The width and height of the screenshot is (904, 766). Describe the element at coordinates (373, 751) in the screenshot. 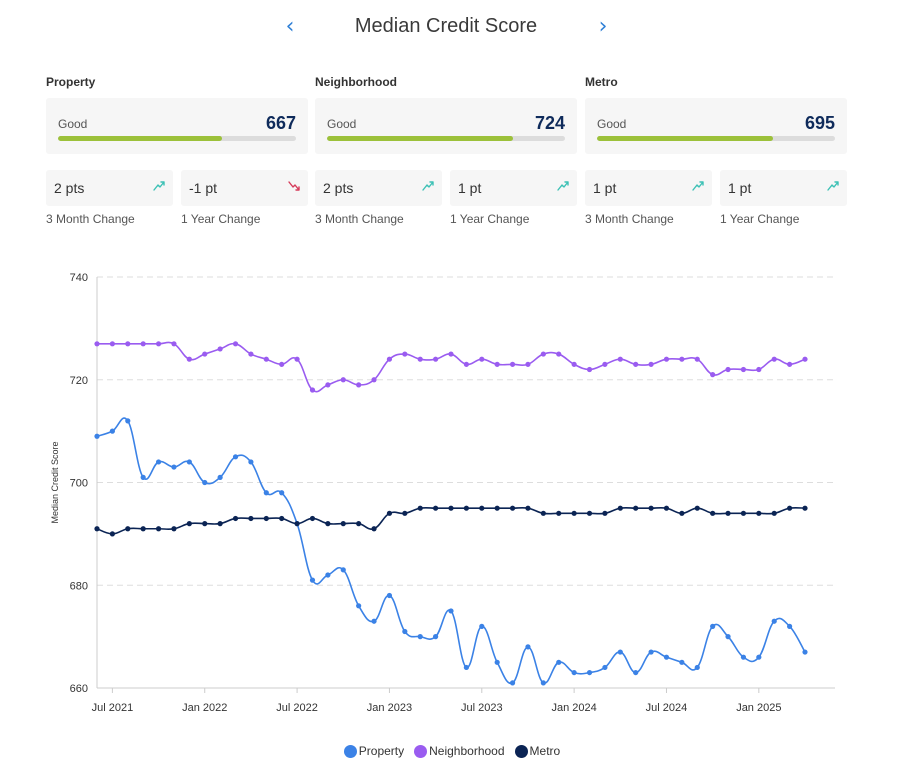

I see `legend-item-property: Property` at that location.